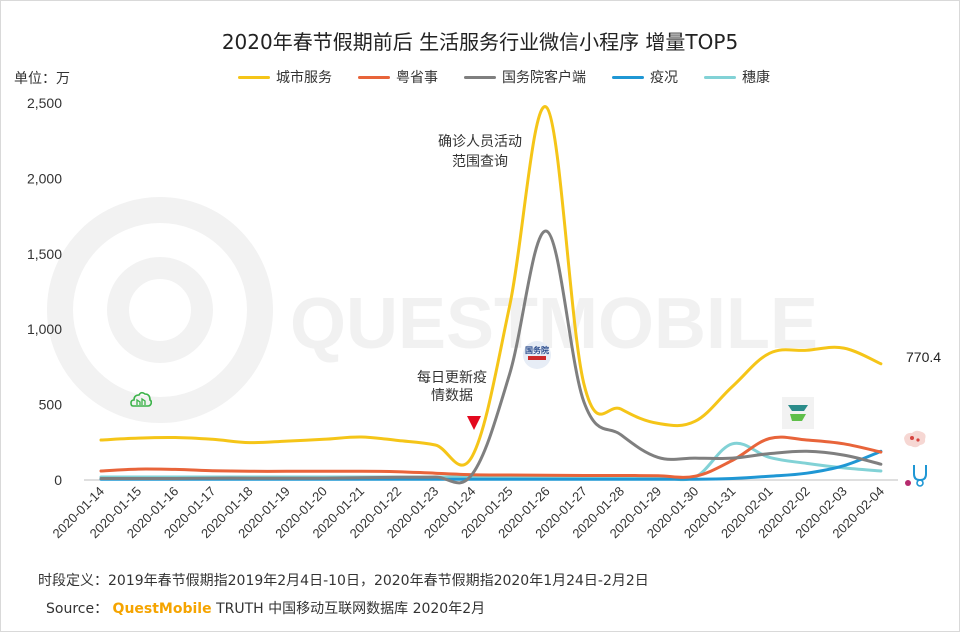 The image size is (960, 632). Describe the element at coordinates (798, 415) in the screenshot. I see `yueshengshi-app-icon` at that location.